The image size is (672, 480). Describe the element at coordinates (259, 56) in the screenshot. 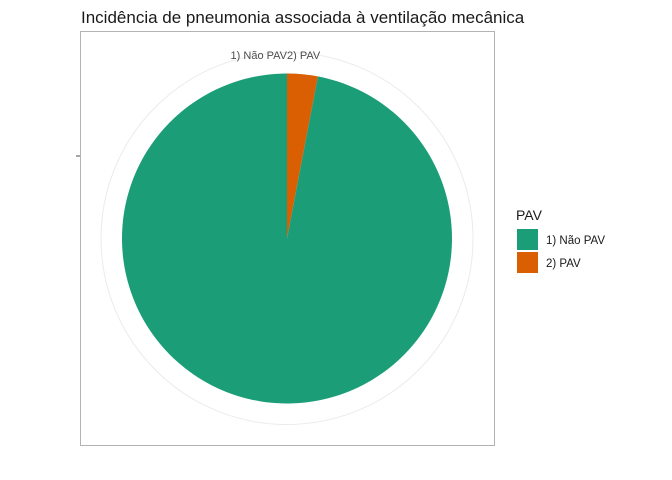

I see `tick-label-nao-pav: 1) Não PAV` at that location.